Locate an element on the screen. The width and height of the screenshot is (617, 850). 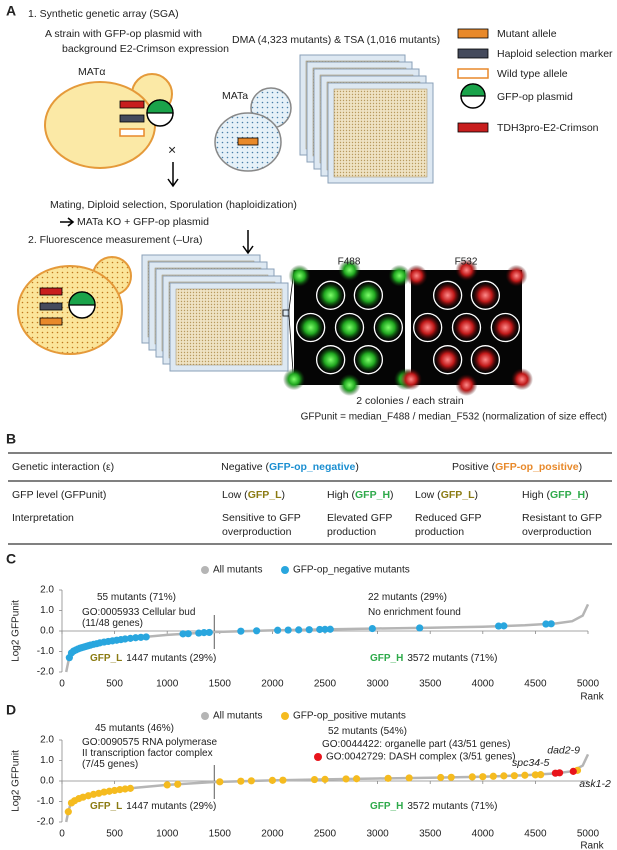
annotation: No enrichment found is located at coordinates (414, 612).